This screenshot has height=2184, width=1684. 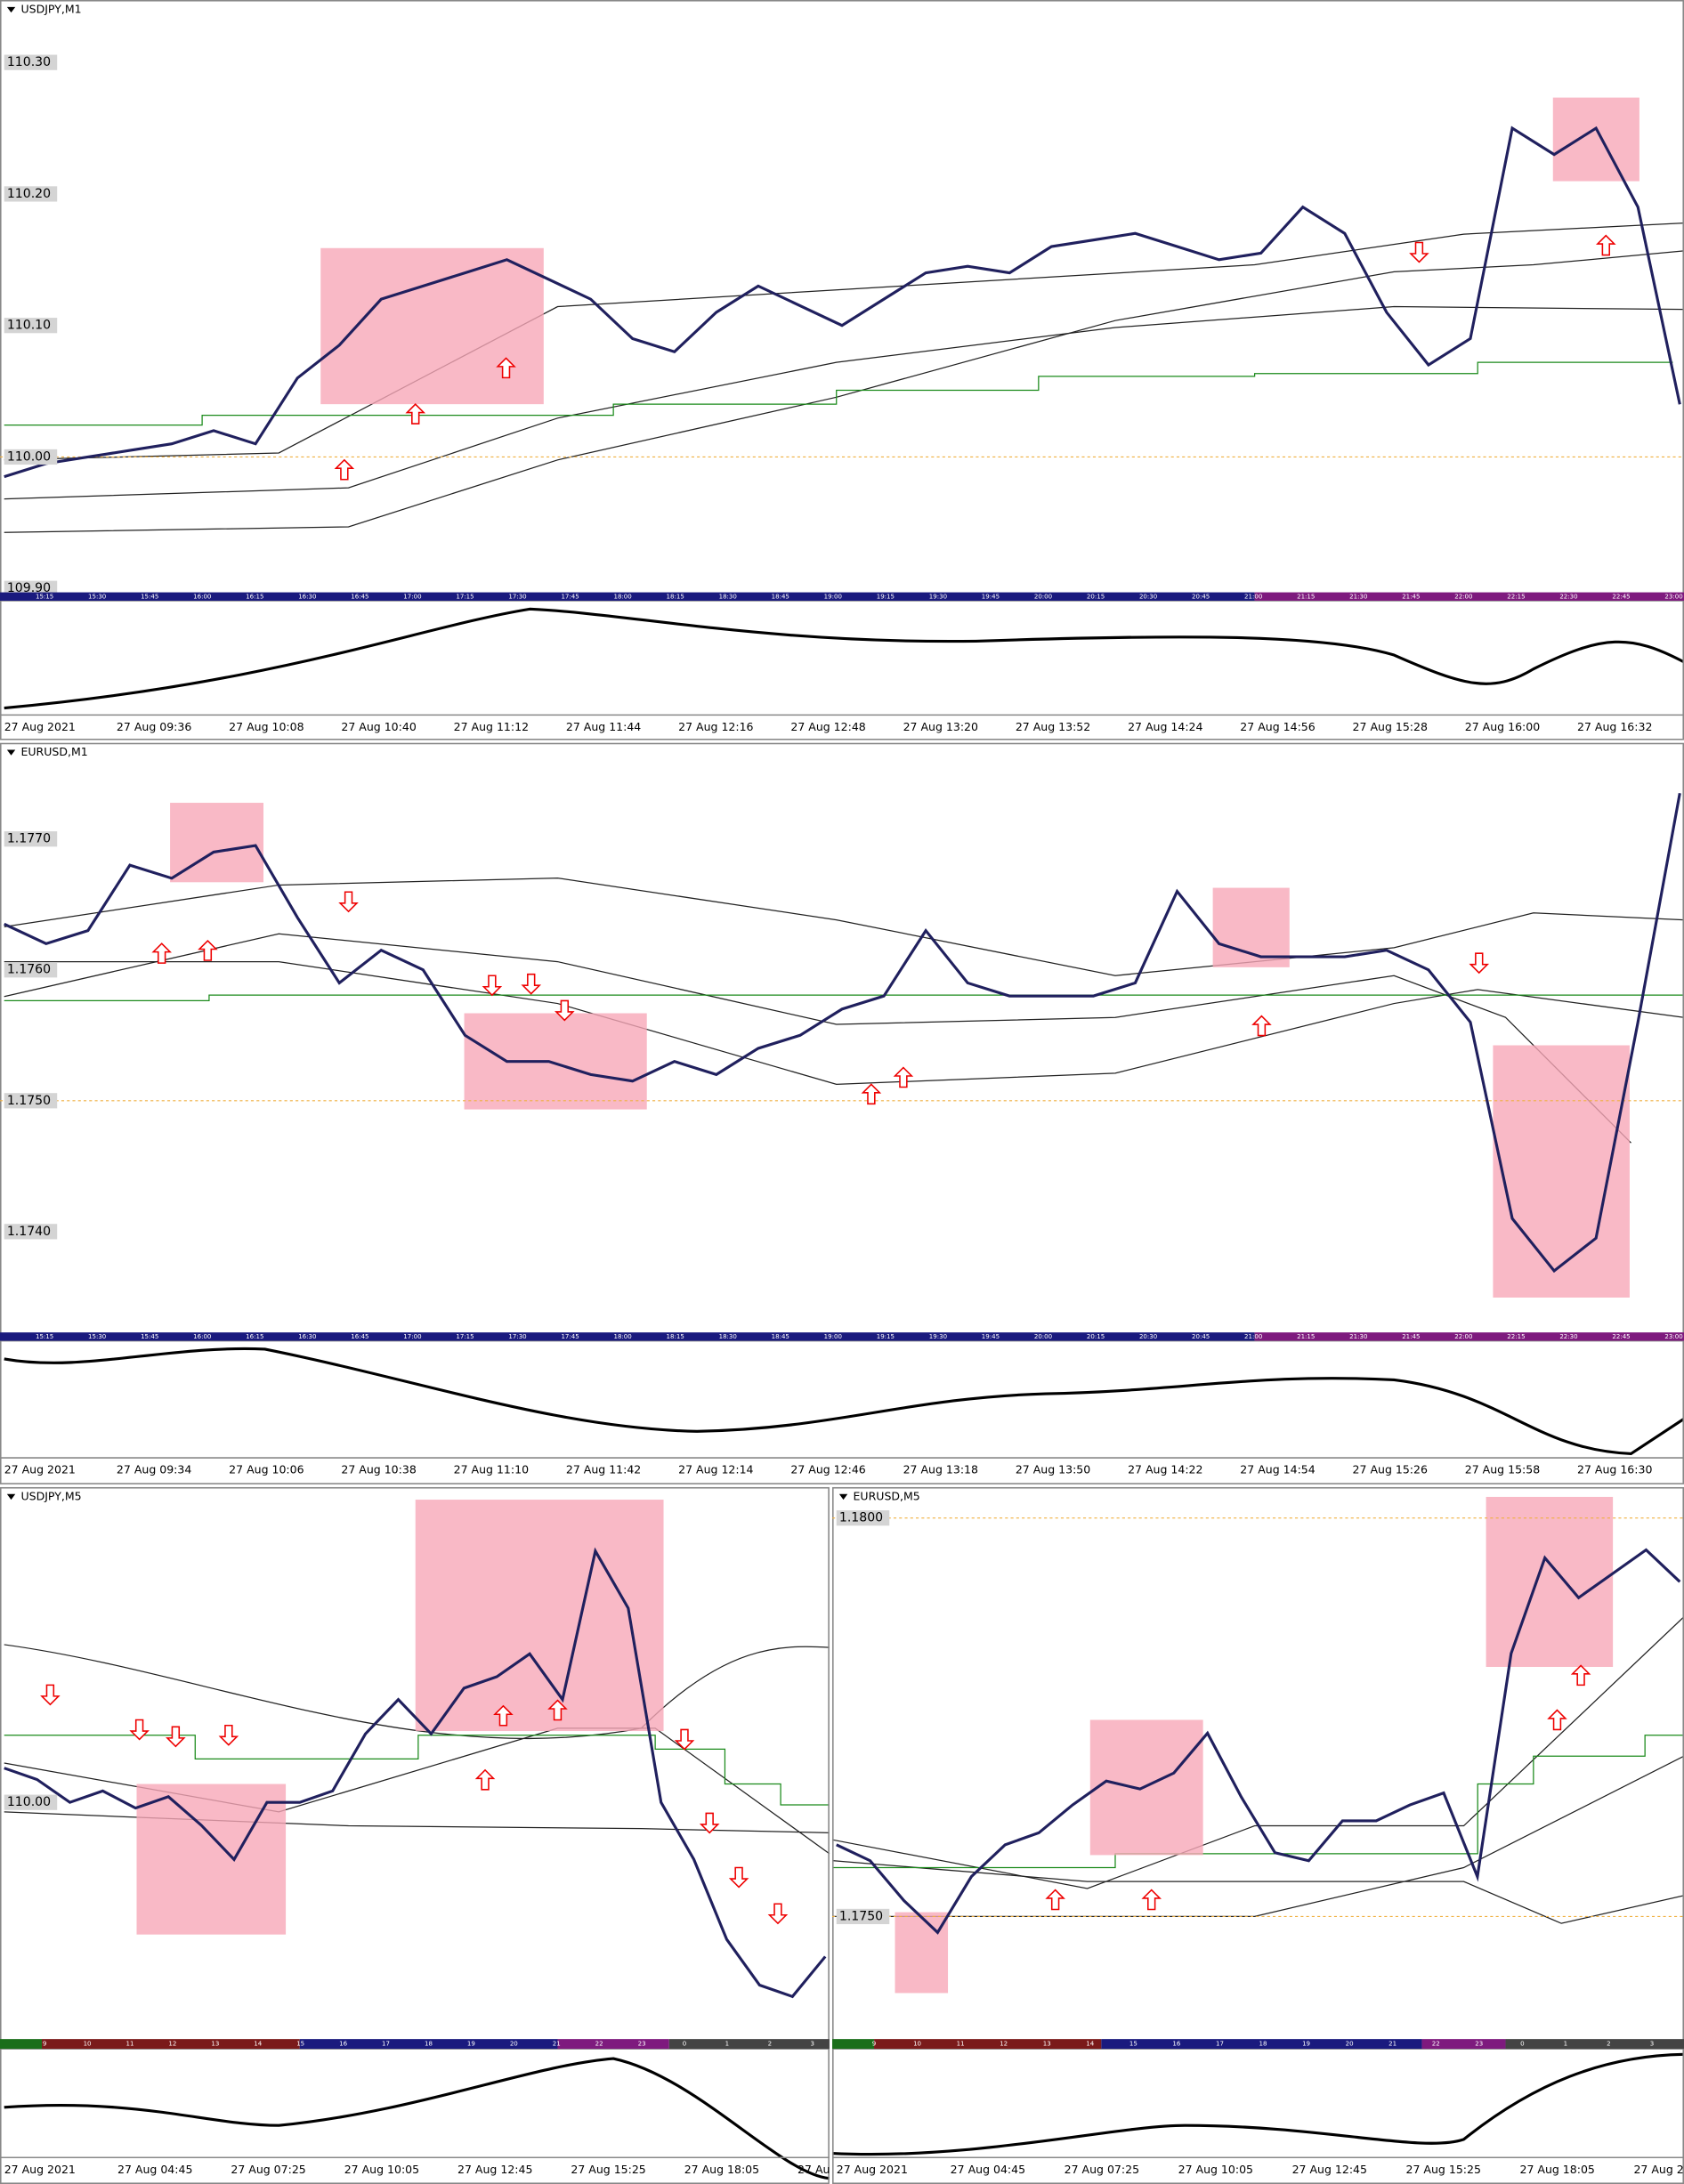 I want to click on time-strip-label: 18:00, so click(x=622, y=1336).